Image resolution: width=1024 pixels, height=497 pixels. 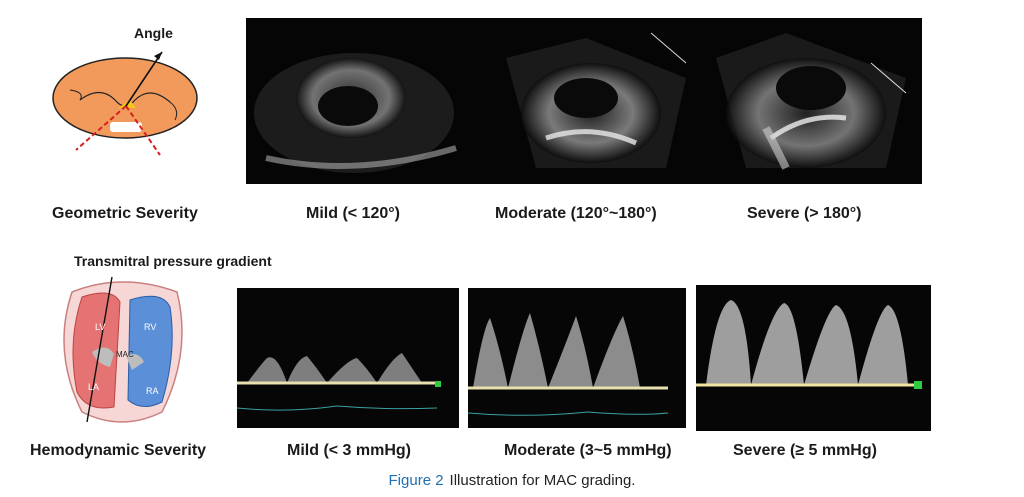 I want to click on geometric-grade-moderate: Moderate (120°~180°), so click(x=576, y=213).